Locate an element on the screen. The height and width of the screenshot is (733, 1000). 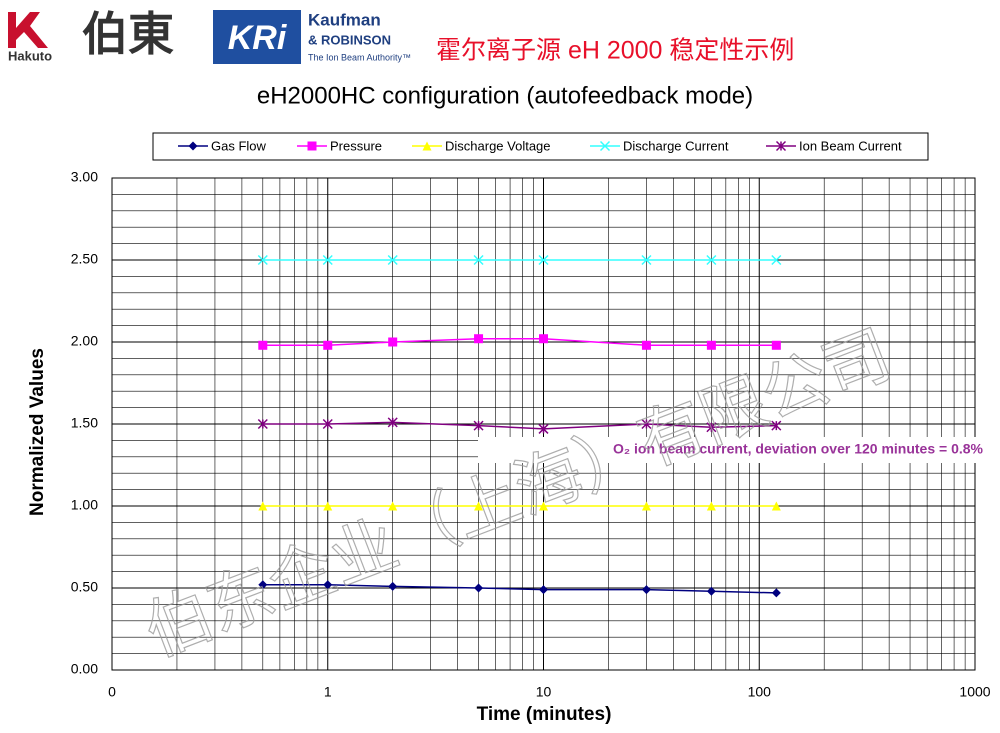
robinson: & ROBINSON is located at coordinates (349, 39).